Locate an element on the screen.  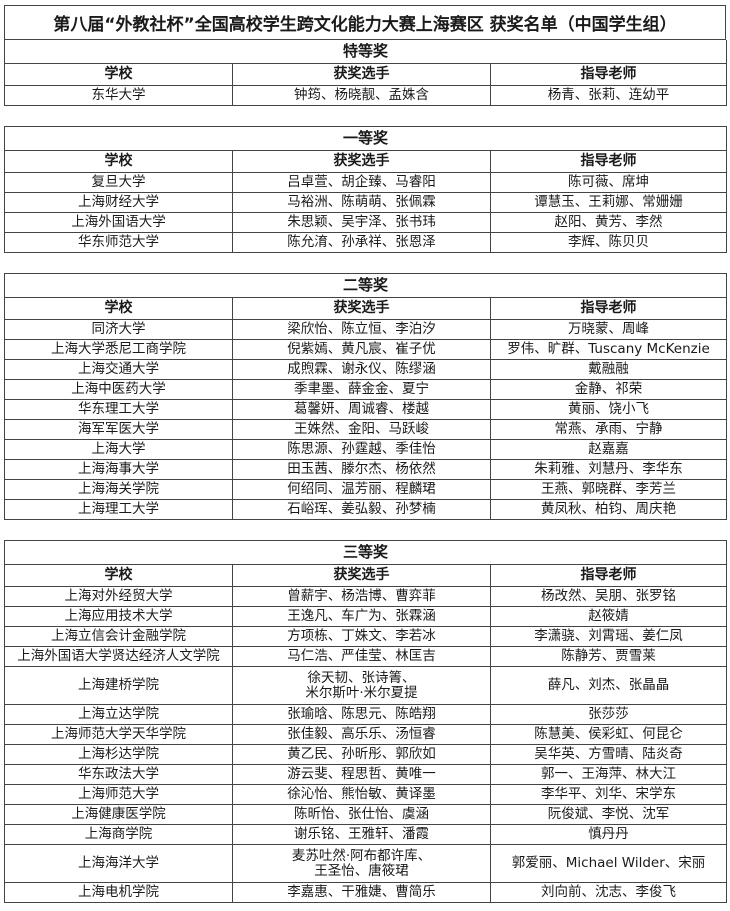
student-names-line: 钟筠、杨晓靓、孟姝含 is located at coordinates (361, 95).